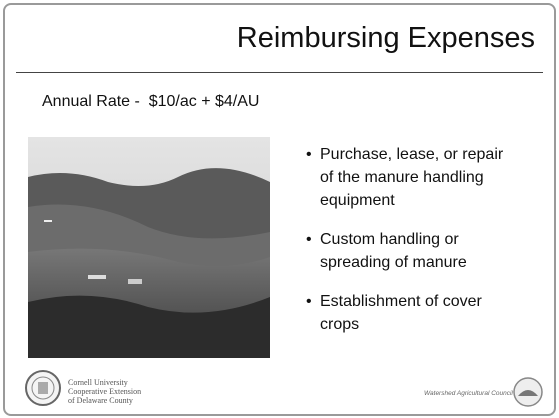  I want to click on cornell-seal, so click(43, 388).